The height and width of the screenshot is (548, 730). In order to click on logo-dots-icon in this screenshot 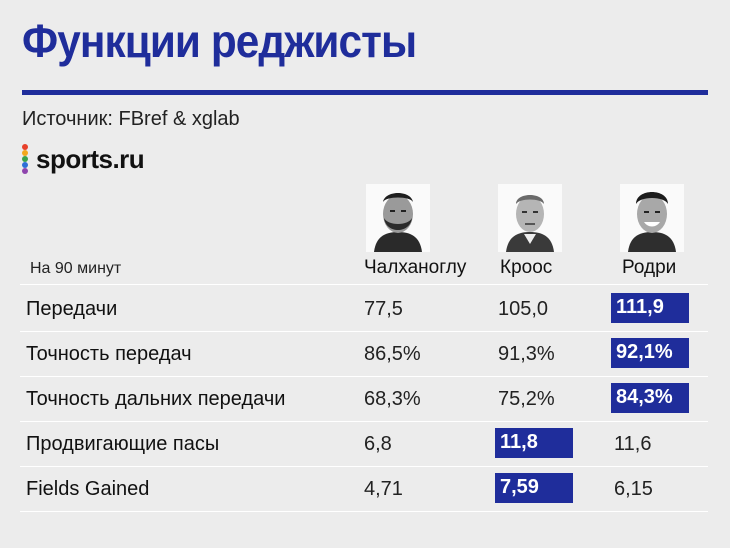, I will do `click(26, 159)`.